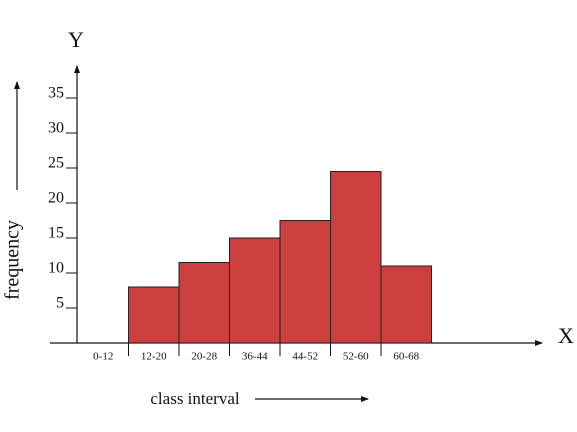  What do you see at coordinates (305, 357) in the screenshot?
I see `x-tick-label: 44-52` at bounding box center [305, 357].